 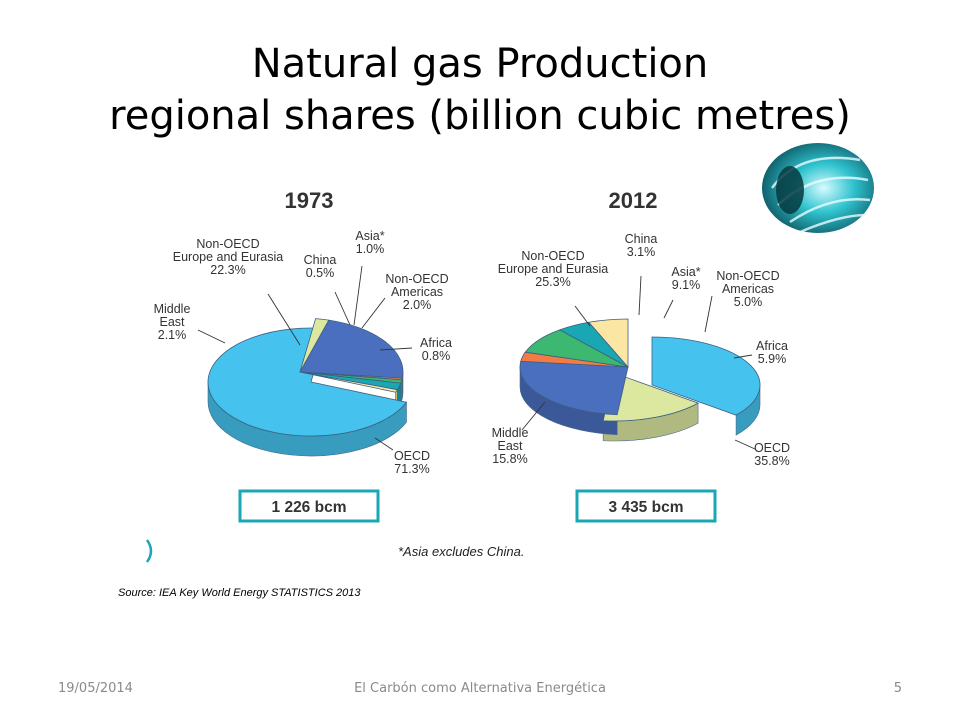 What do you see at coordinates (509, 459) in the screenshot?
I see `slice-value-2012-middle-east: 15.8%` at bounding box center [509, 459].